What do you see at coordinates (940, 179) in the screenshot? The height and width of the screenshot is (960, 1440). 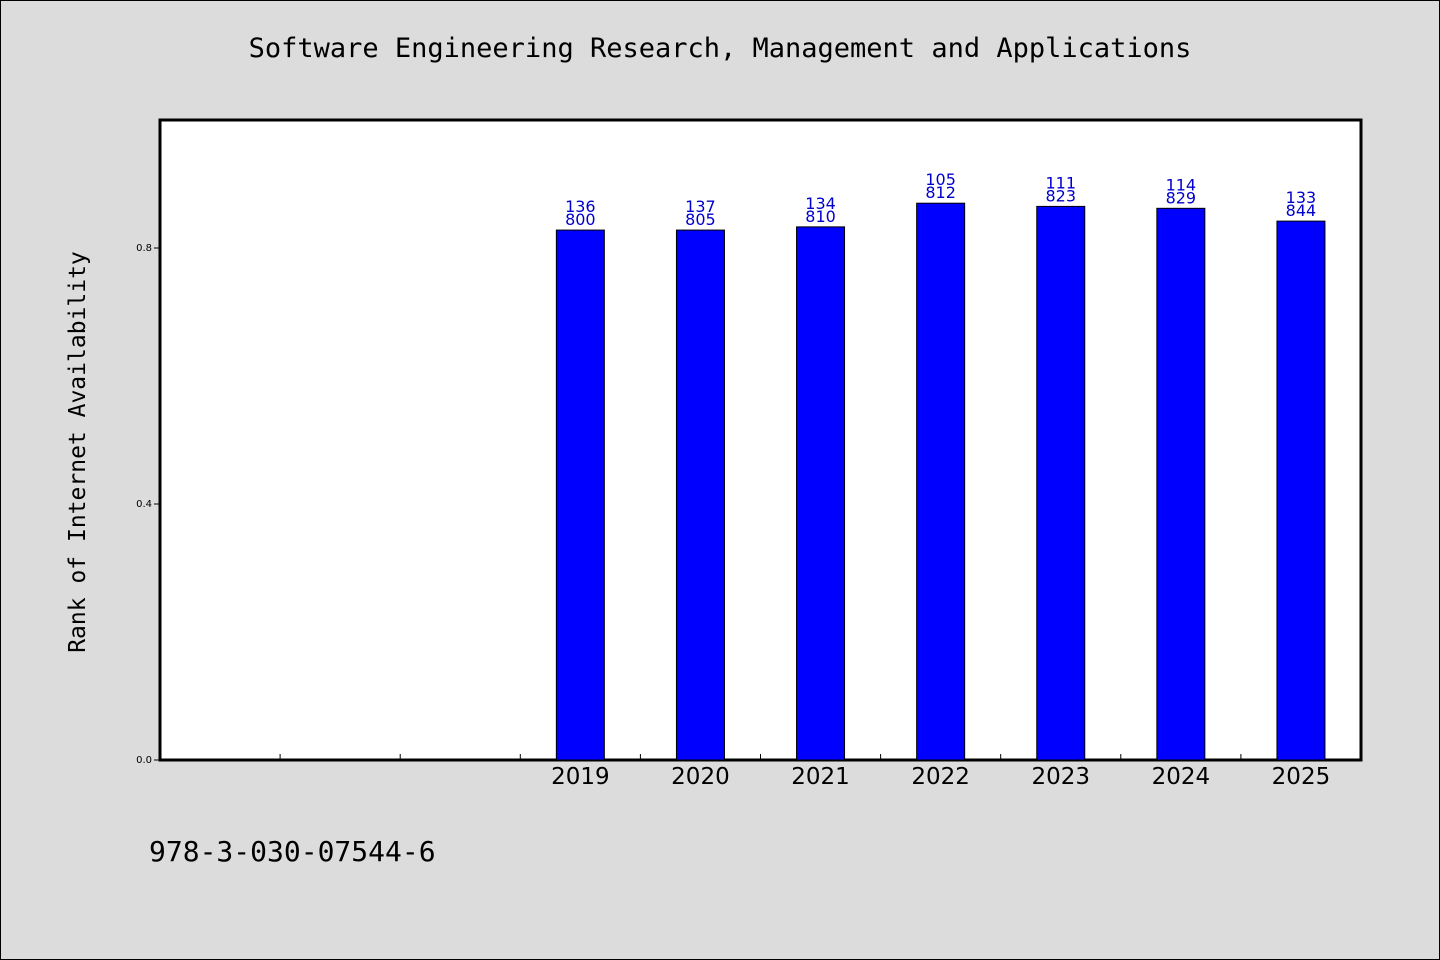 I see `bar-label-top: 105` at bounding box center [940, 179].